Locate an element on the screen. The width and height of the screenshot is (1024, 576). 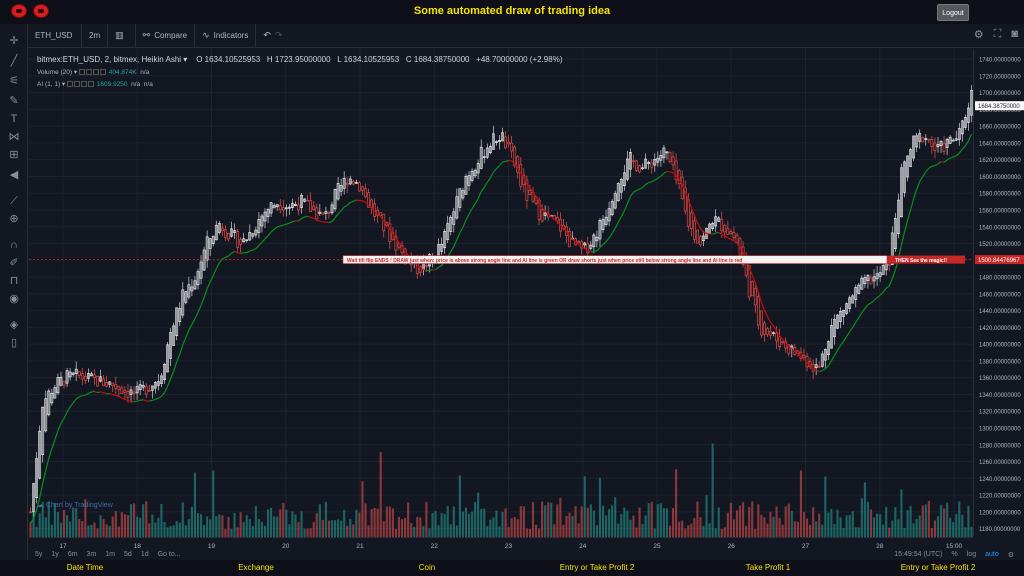
ai-study-label: AI (1, 1) is located at coordinates (49, 84).